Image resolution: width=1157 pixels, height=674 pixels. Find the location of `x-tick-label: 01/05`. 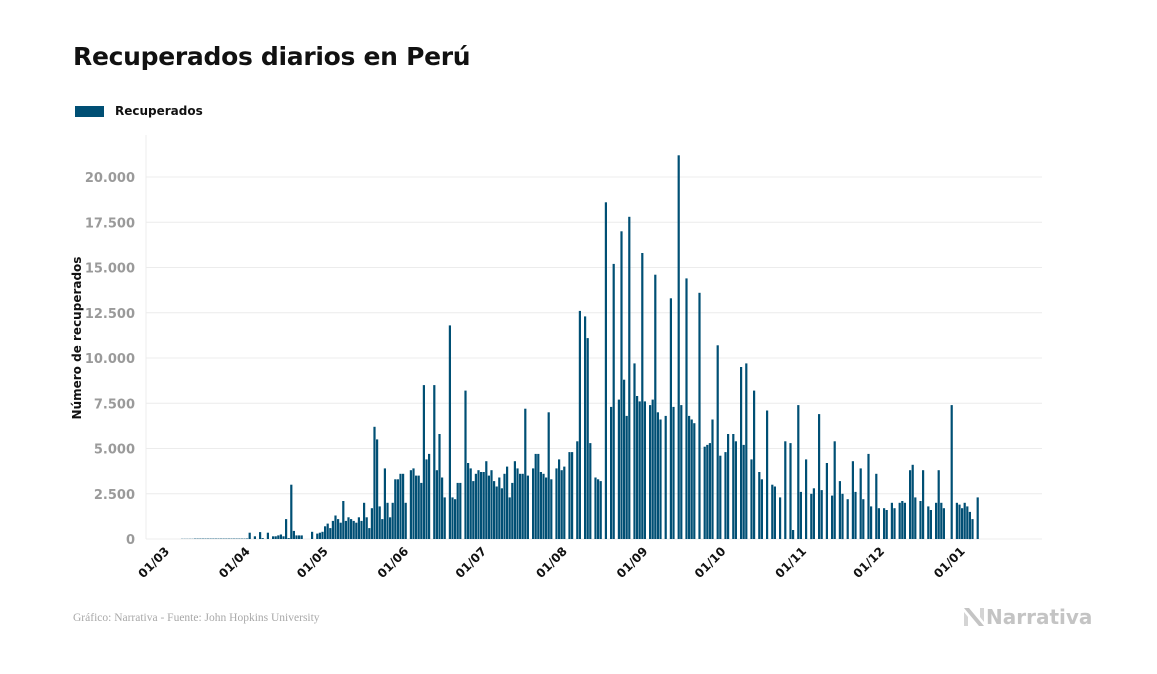

x-tick-label: 01/05 is located at coordinates (312, 562).